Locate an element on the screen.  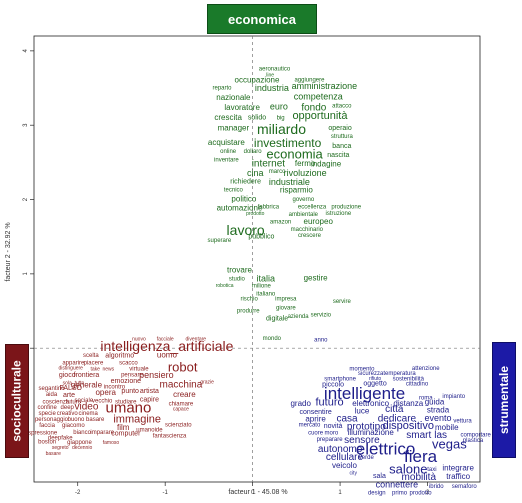
word-economica: fermo is located at coordinates (305, 163).